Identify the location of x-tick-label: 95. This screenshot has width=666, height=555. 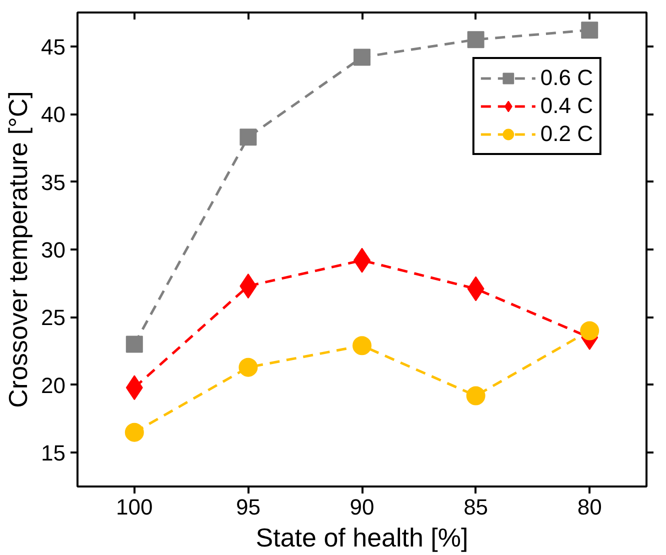
(248, 507).